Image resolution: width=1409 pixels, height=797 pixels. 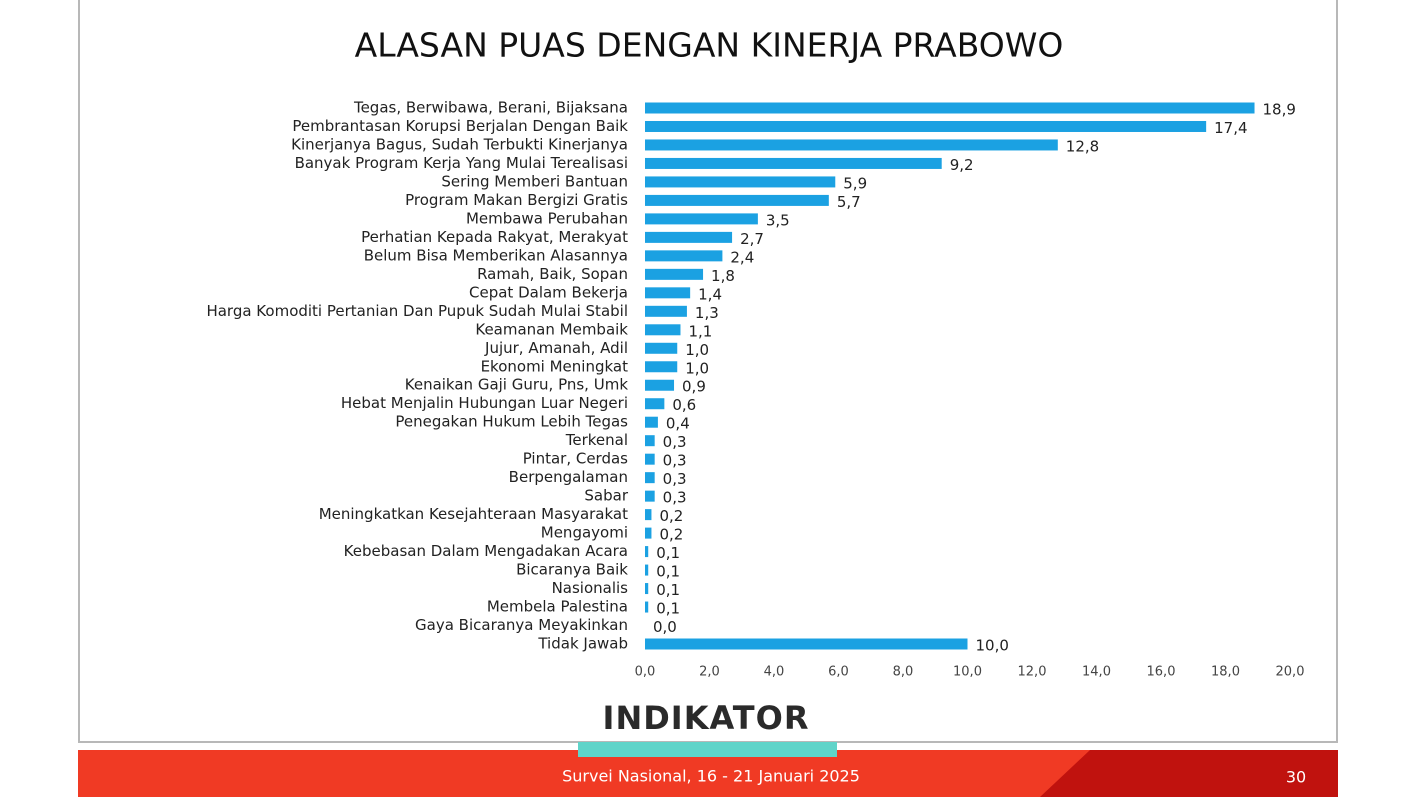 What do you see at coordinates (486, 551) in the screenshot?
I see `category-label: Kebebasan Dalam Mengadakan Acara` at bounding box center [486, 551].